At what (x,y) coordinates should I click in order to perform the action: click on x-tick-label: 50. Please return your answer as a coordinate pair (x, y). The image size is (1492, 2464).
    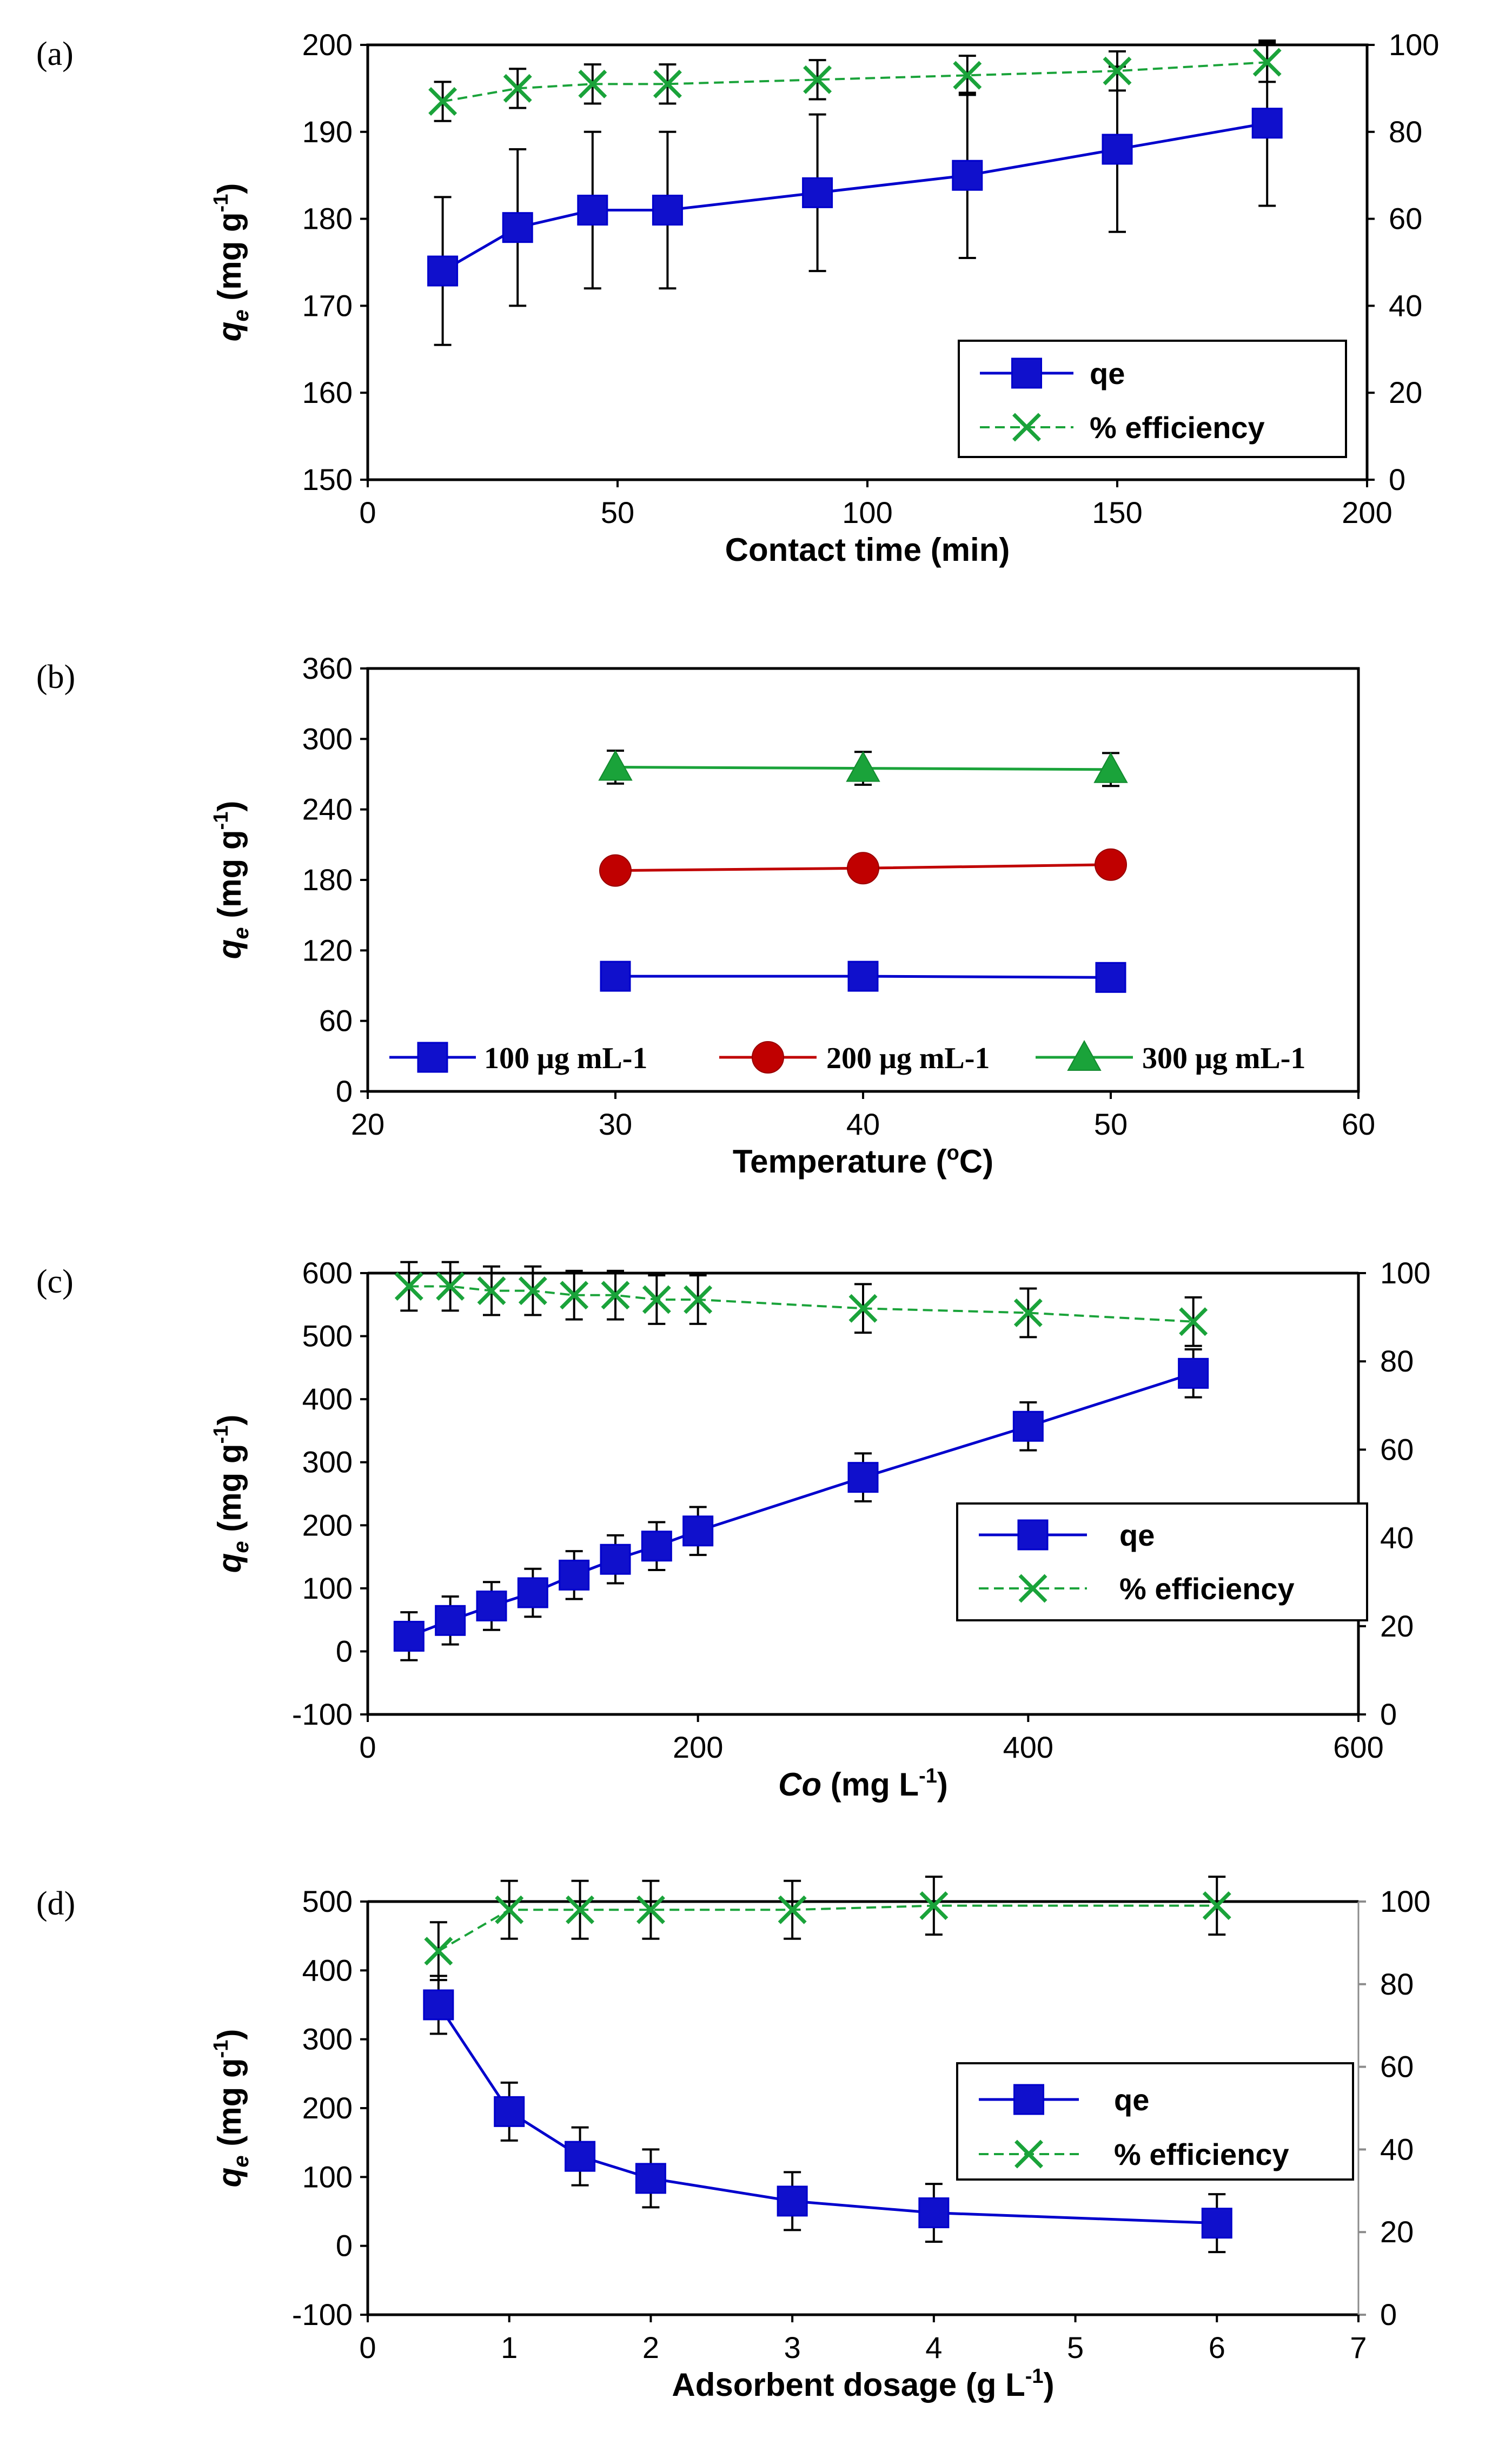
    Looking at the image, I should click on (1111, 1124).